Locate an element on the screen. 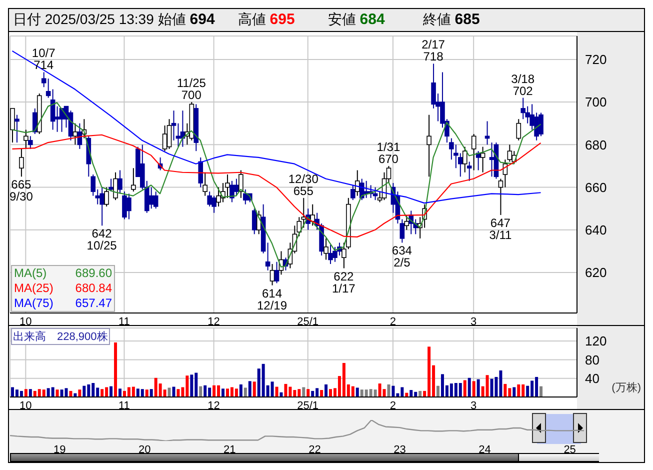  x-tick-label: 25 is located at coordinates (570, 450).